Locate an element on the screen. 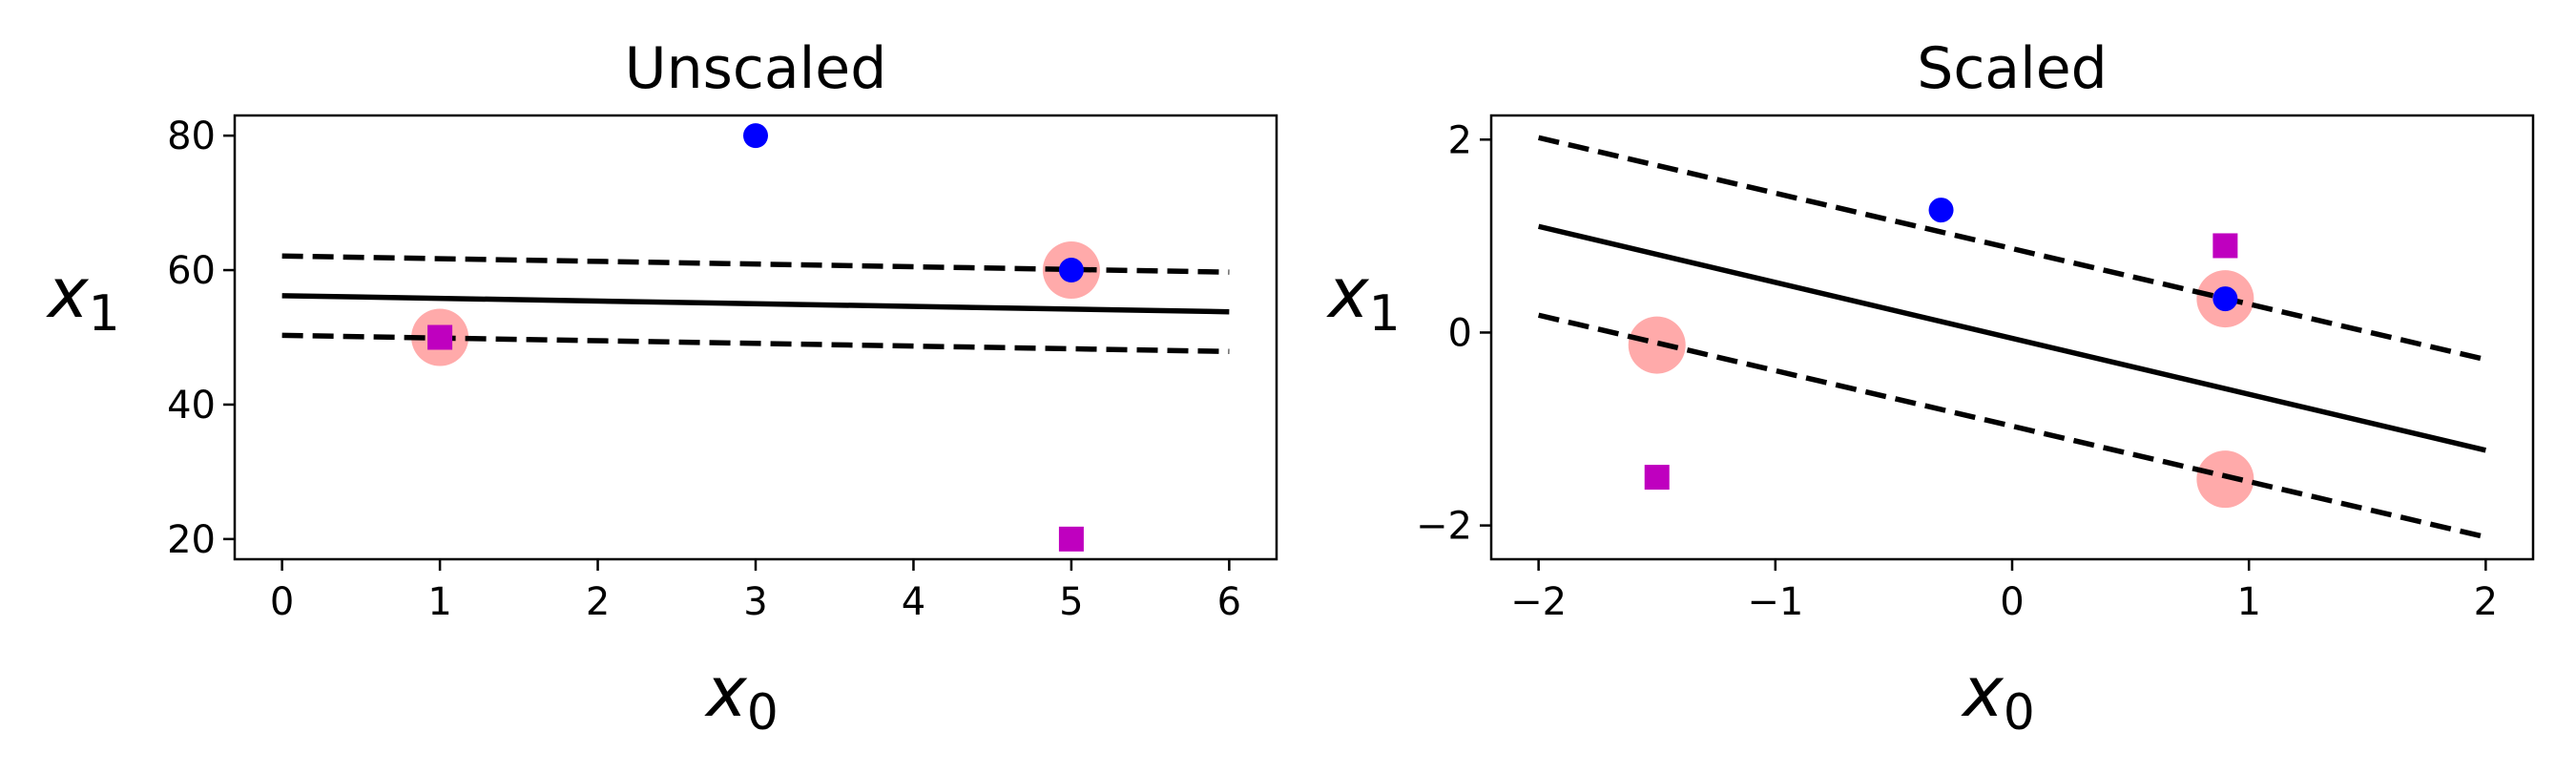 The width and height of the screenshot is (2576, 773). unscaled-y-axis-label-subscript: 1 is located at coordinates (104, 314).